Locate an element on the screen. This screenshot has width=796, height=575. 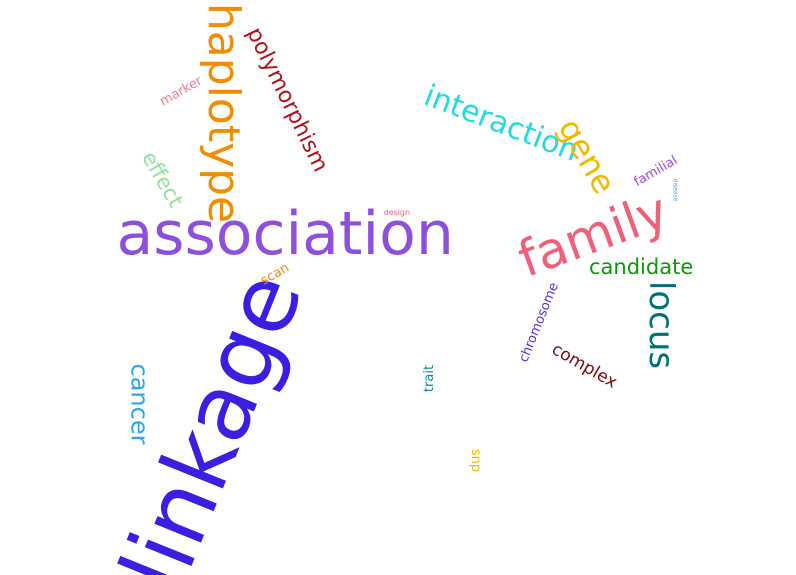
word-snp: snp is located at coordinates (475, 460).